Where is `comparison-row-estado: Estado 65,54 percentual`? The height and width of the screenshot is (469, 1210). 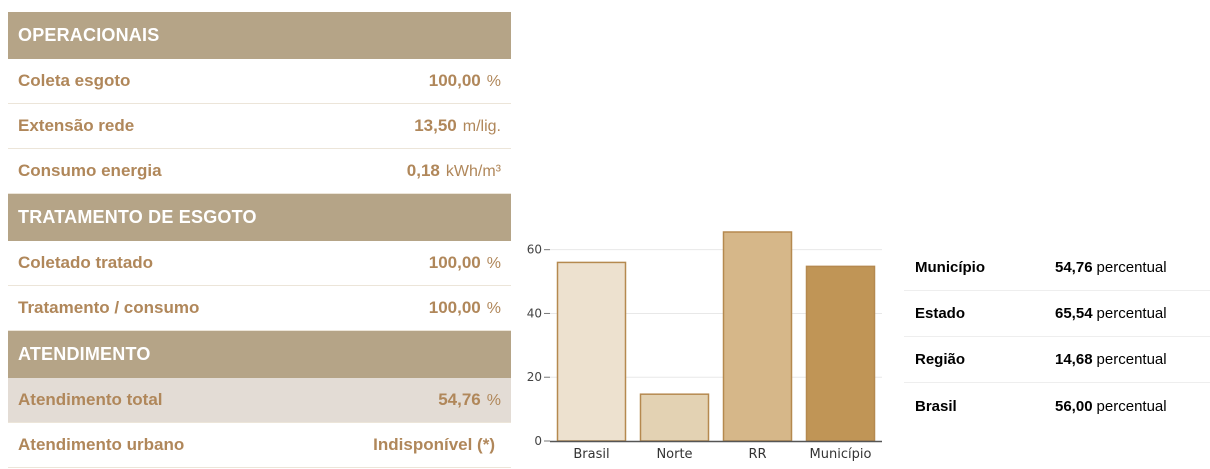
comparison-row-estado: Estado 65,54 percentual is located at coordinates (1057, 314).